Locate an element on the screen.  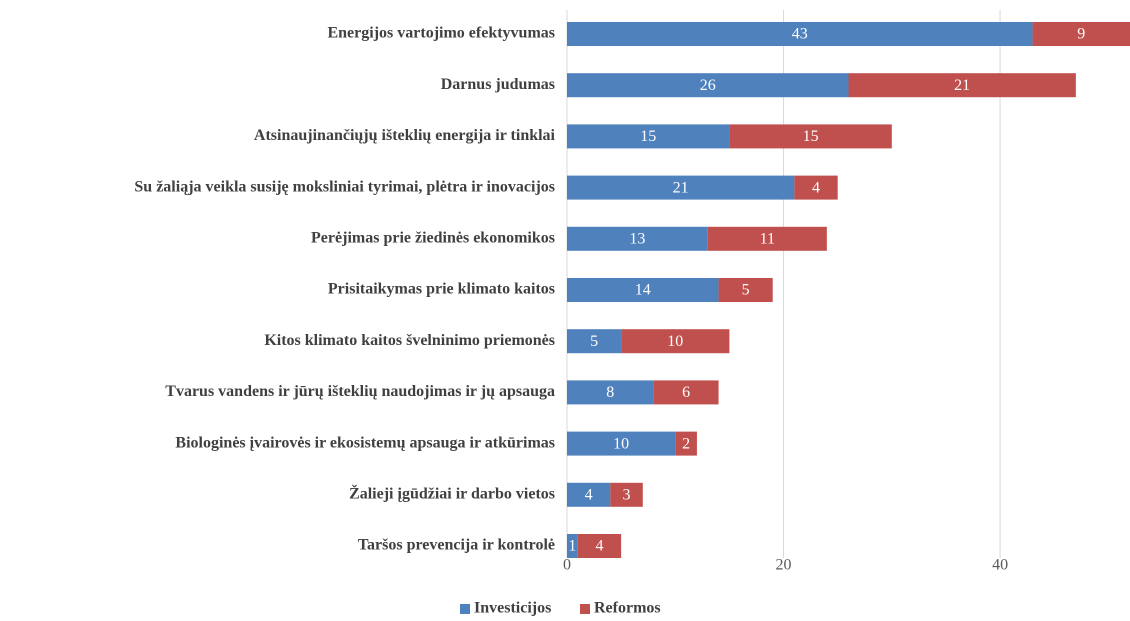
data-label: 14 is located at coordinates (643, 290).